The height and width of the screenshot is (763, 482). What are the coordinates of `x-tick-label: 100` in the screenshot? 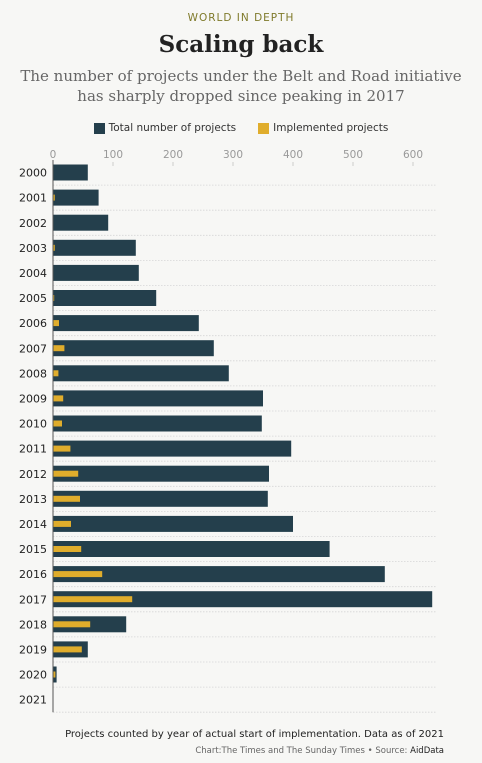 It's located at (113, 155).